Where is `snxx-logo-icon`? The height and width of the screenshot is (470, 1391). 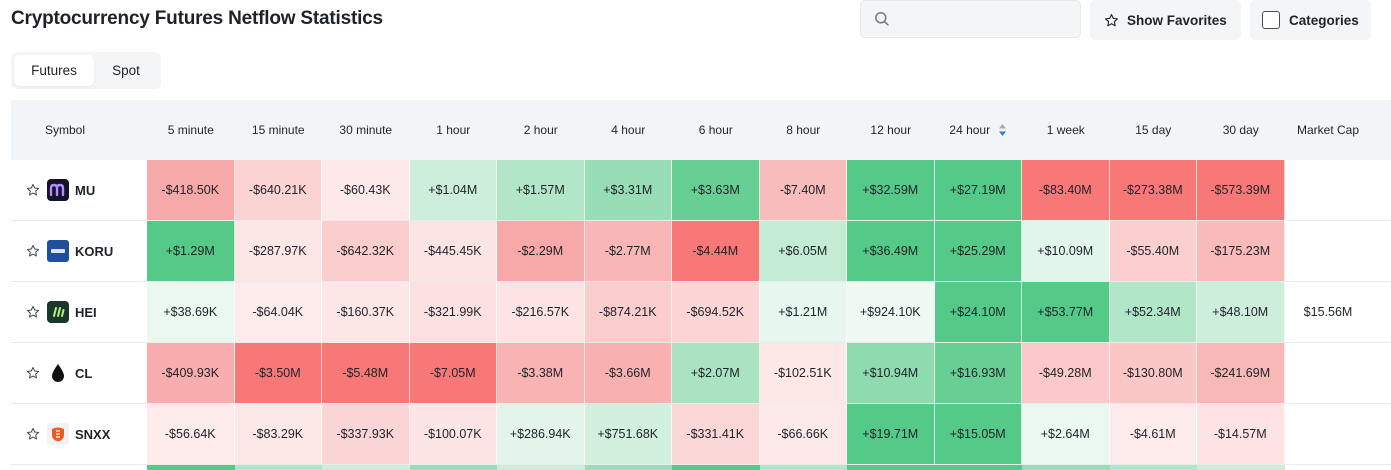
snxx-logo-icon is located at coordinates (58, 434).